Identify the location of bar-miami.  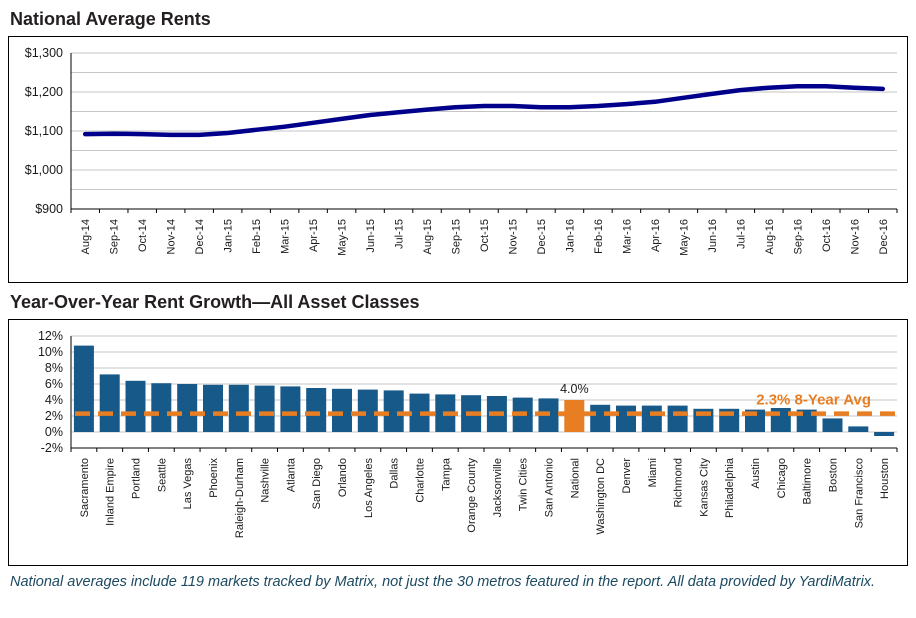
(651, 418).